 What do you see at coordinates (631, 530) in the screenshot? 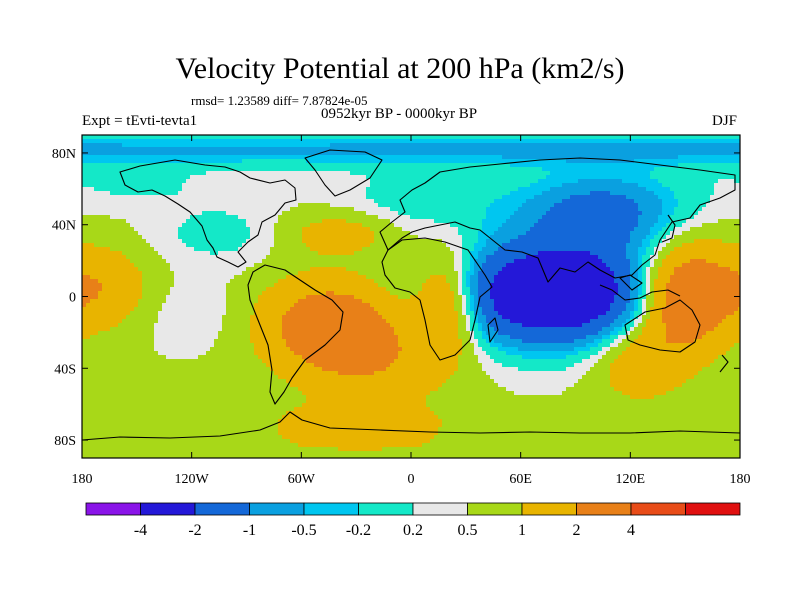
I see `colorbar-label-9: 4` at bounding box center [631, 530].